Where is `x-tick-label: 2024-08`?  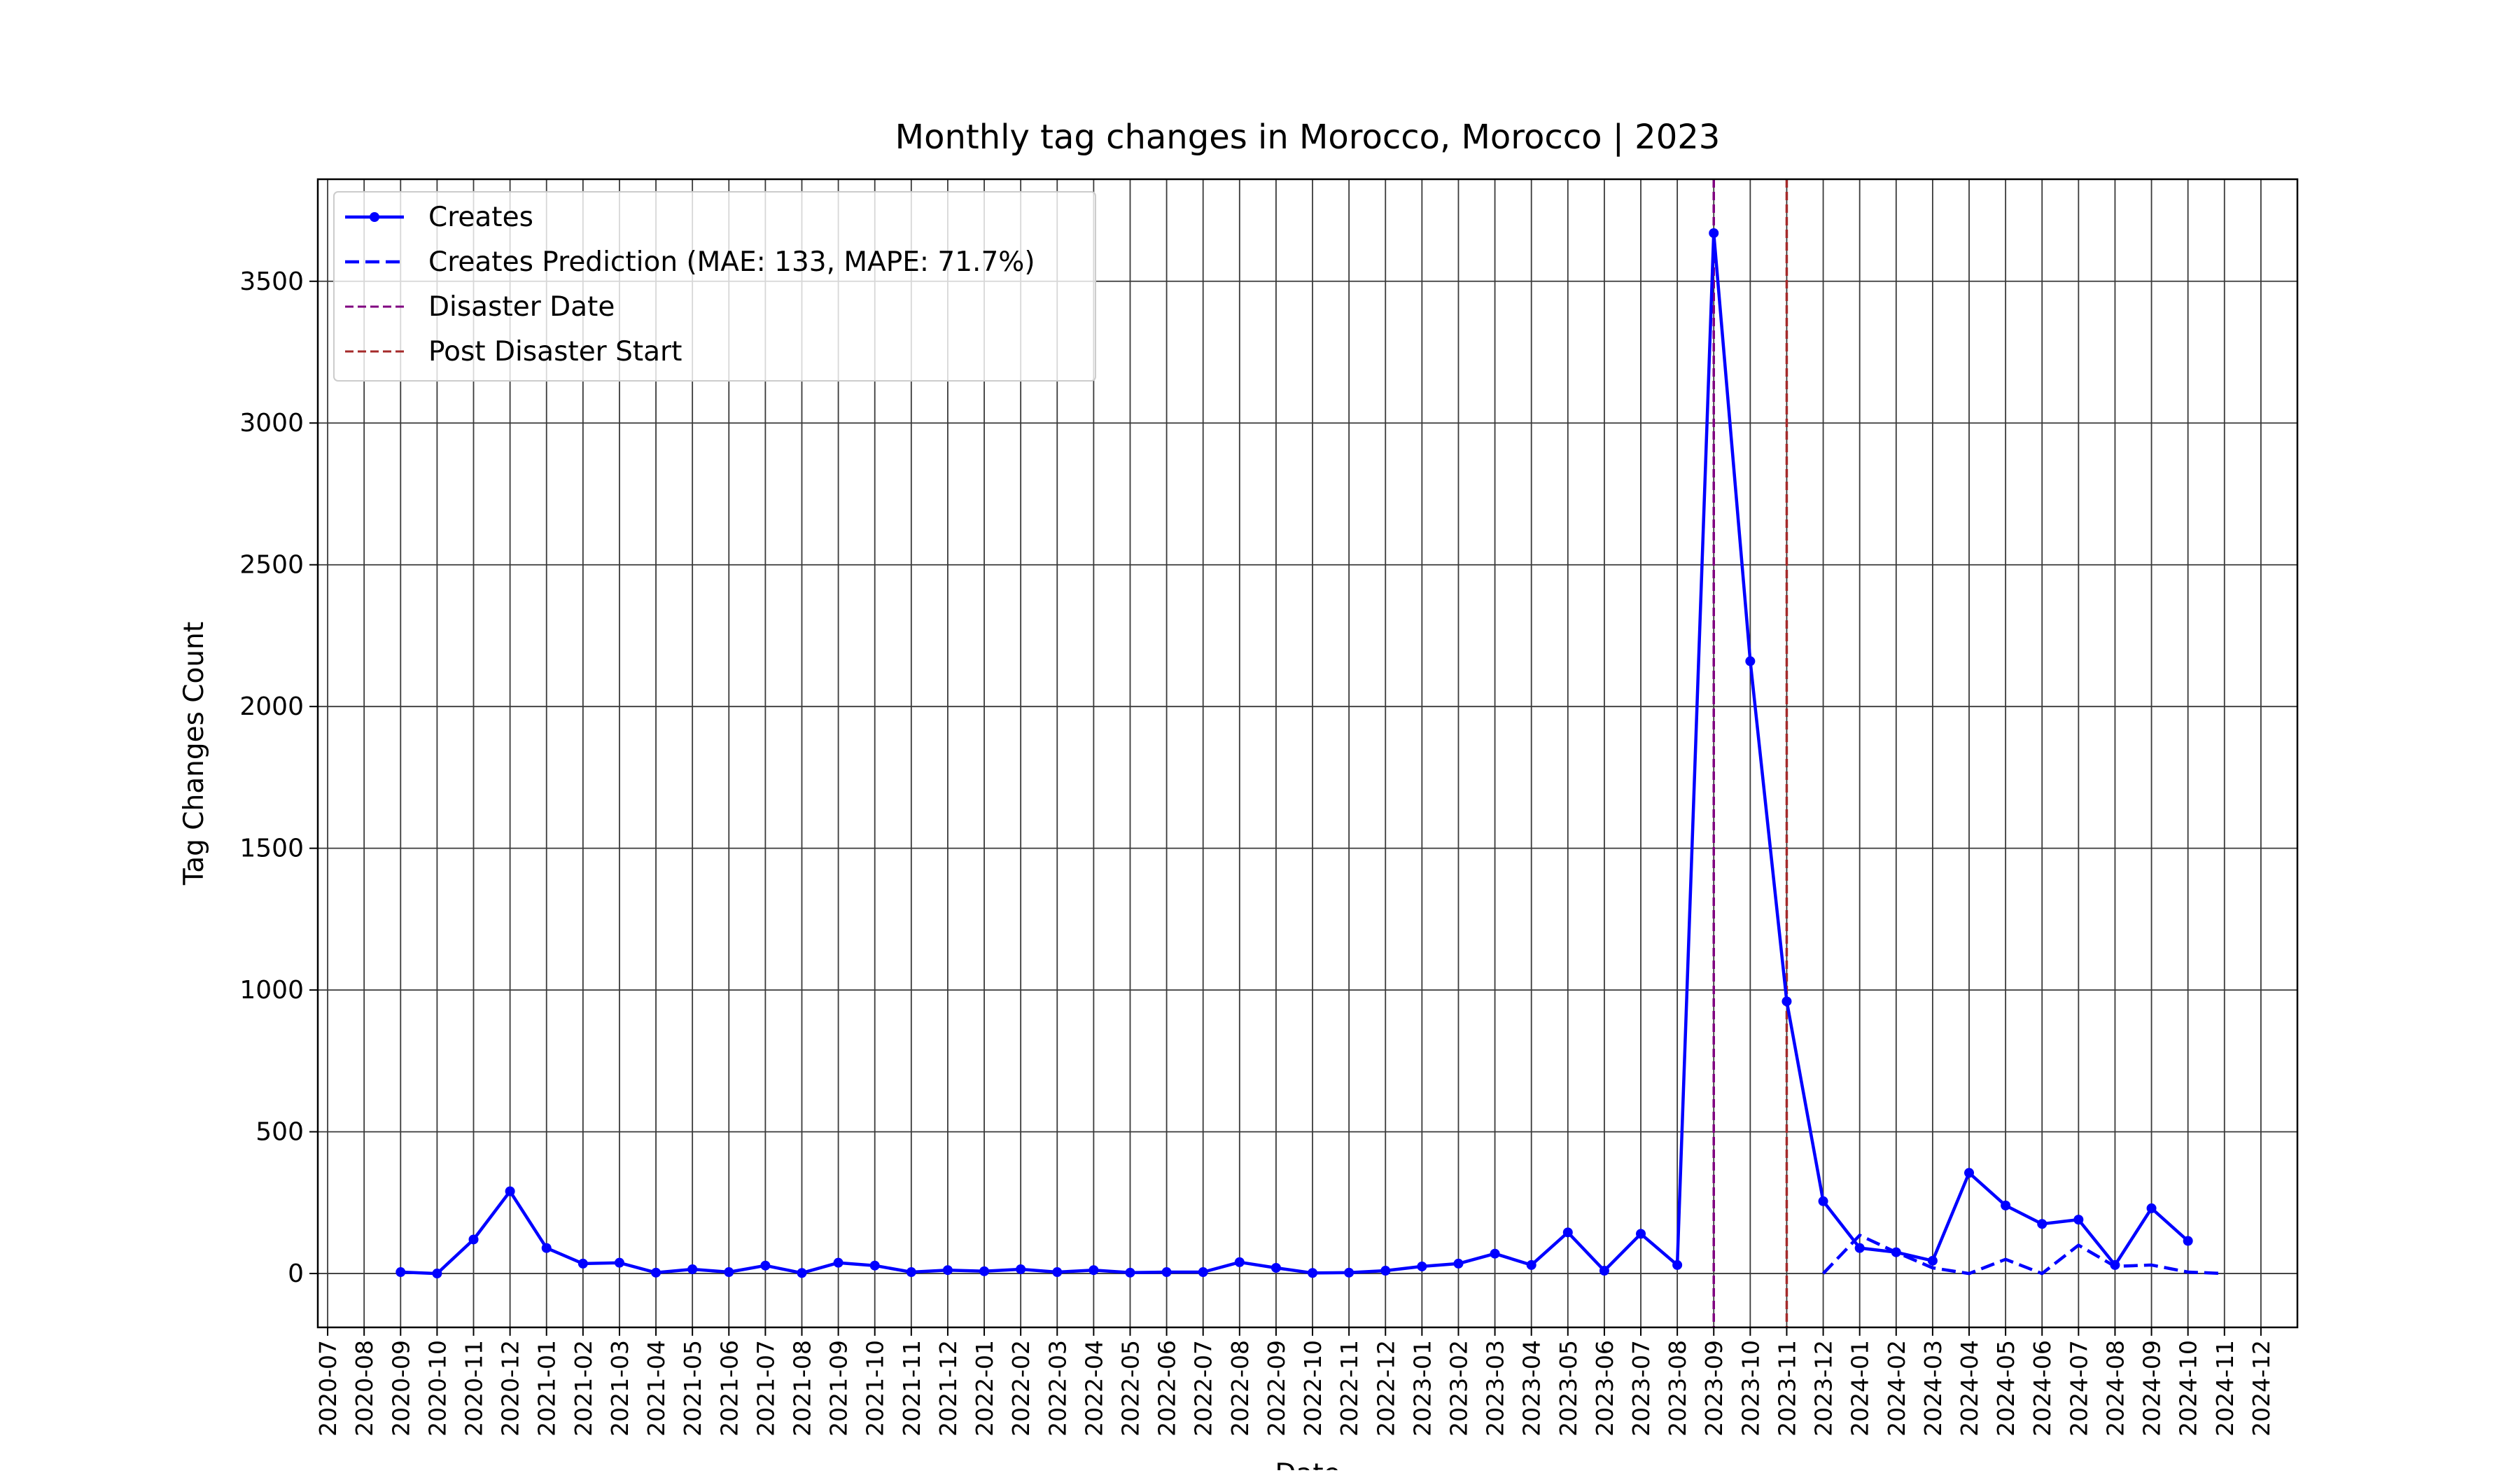 x-tick-label: 2024-08 is located at coordinates (2115, 1388).